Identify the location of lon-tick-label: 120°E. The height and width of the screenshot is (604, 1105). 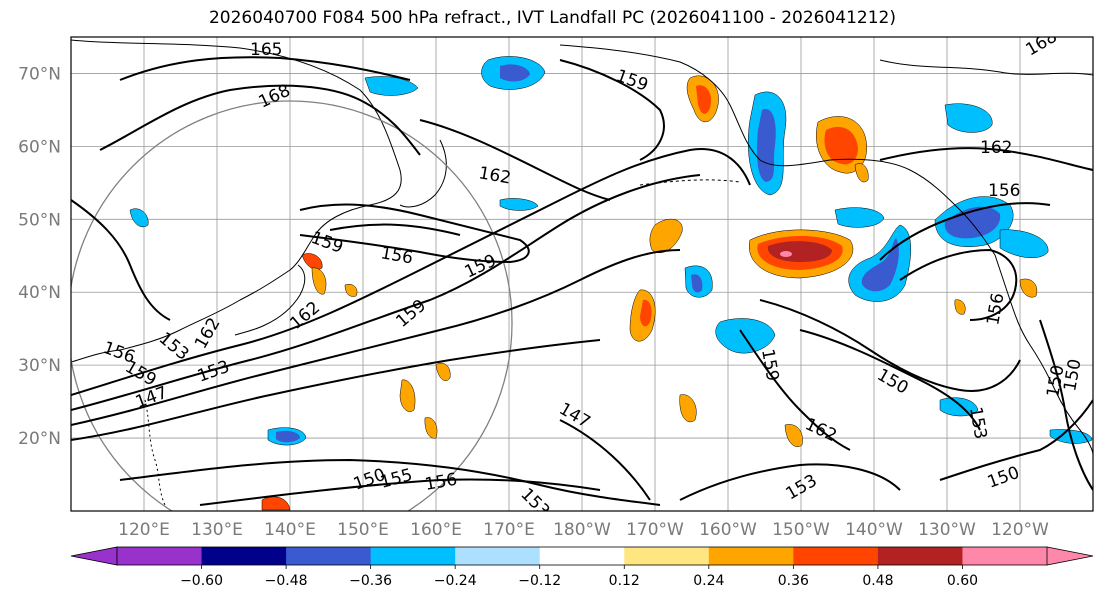
(144, 530).